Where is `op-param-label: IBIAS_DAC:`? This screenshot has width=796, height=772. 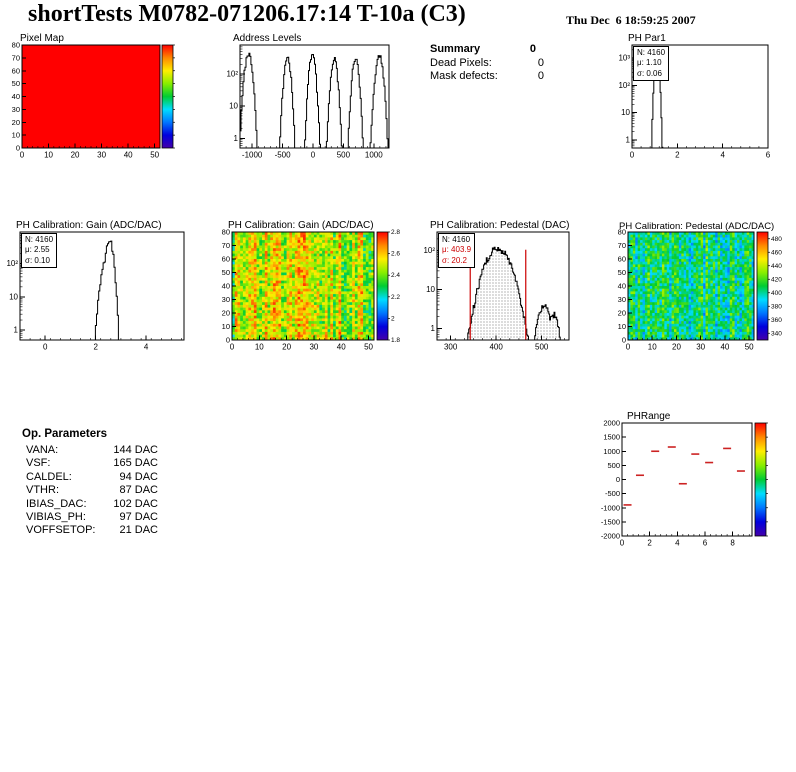
op-param-label: IBIAS_DAC: is located at coordinates (56, 503).